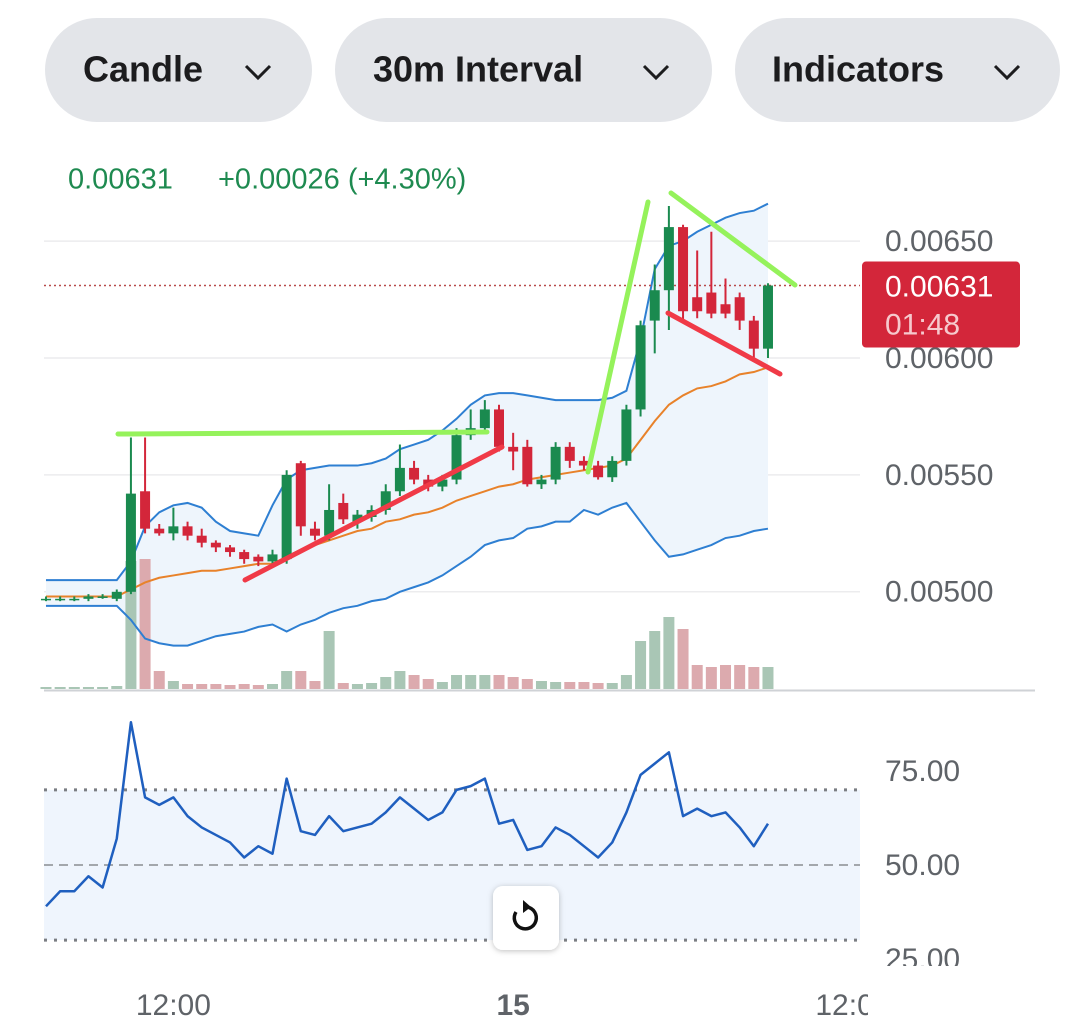 This screenshot has width=1080, height=1035. I want to click on y-tick-label: 50.00, so click(922, 865).